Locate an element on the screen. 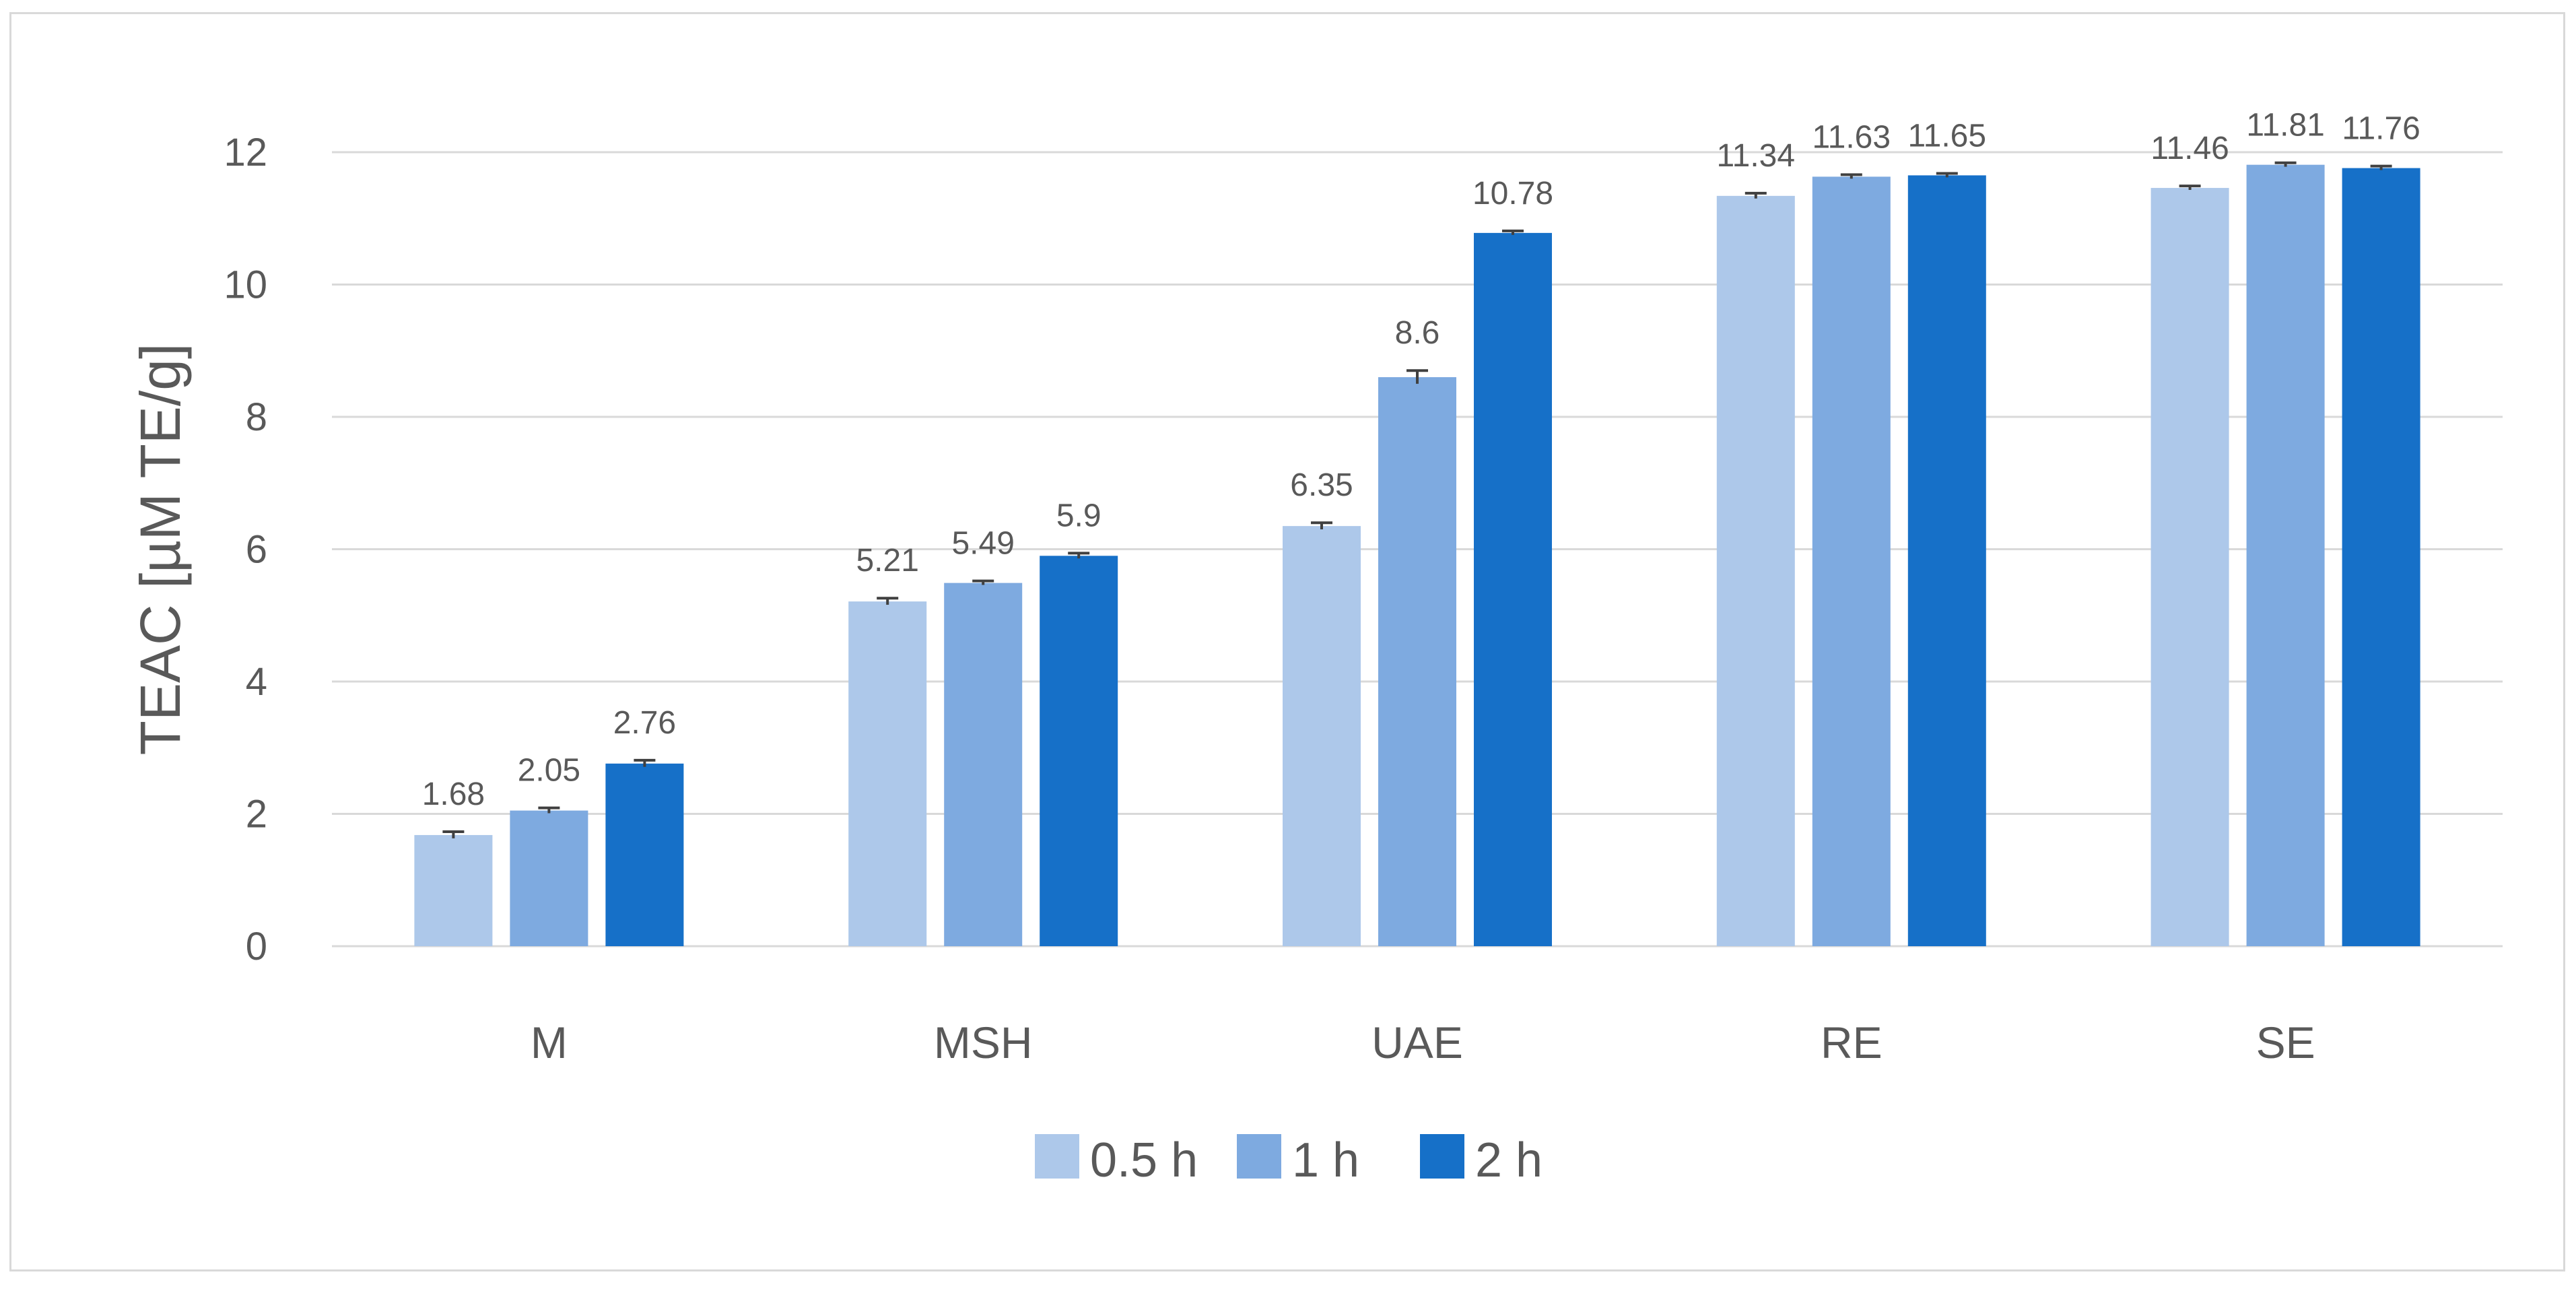  data-label: 11.65 is located at coordinates (1948, 136).